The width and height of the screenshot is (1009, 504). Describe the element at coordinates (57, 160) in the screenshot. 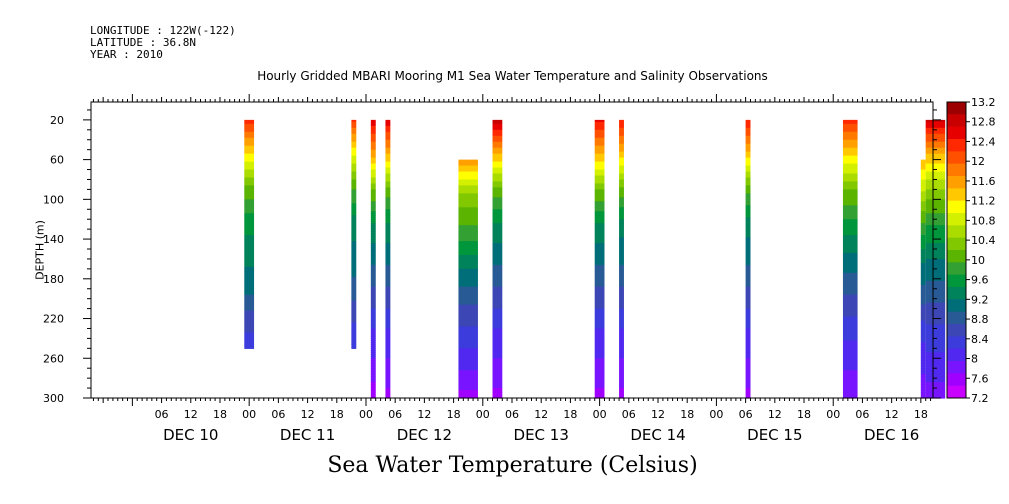

I see `y-tick-label: 60` at that location.